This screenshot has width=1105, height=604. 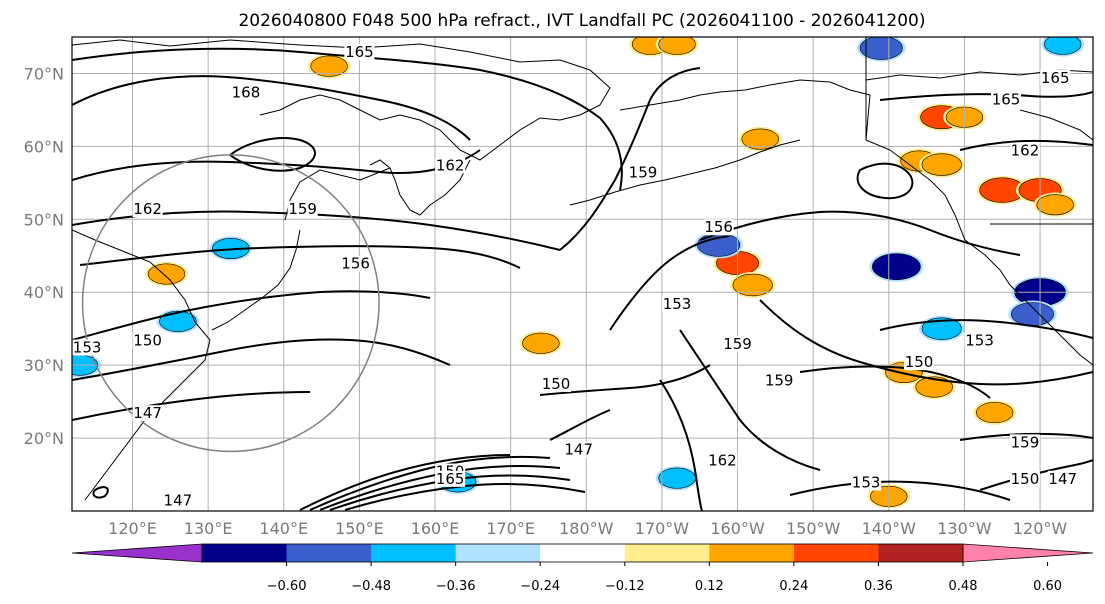 What do you see at coordinates (670, 283) in the screenshot?
I see `contour-153b` at bounding box center [670, 283].